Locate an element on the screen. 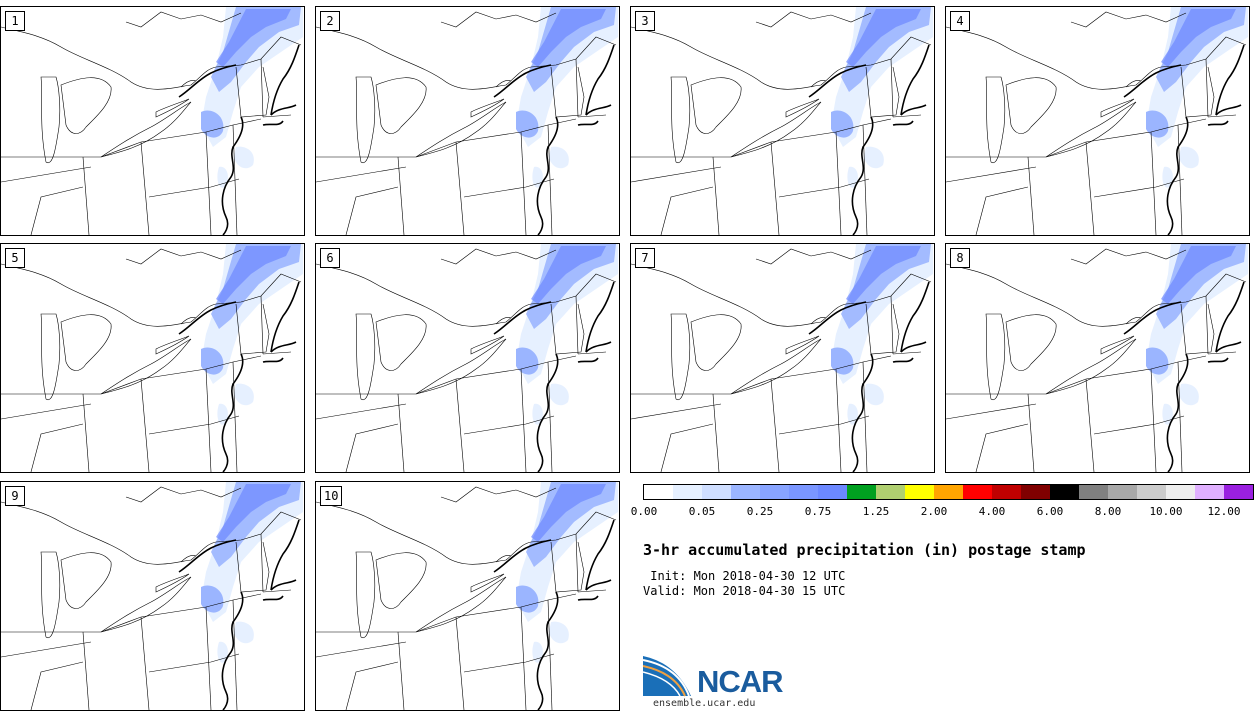  member-number-label: 5 is located at coordinates (15, 258).